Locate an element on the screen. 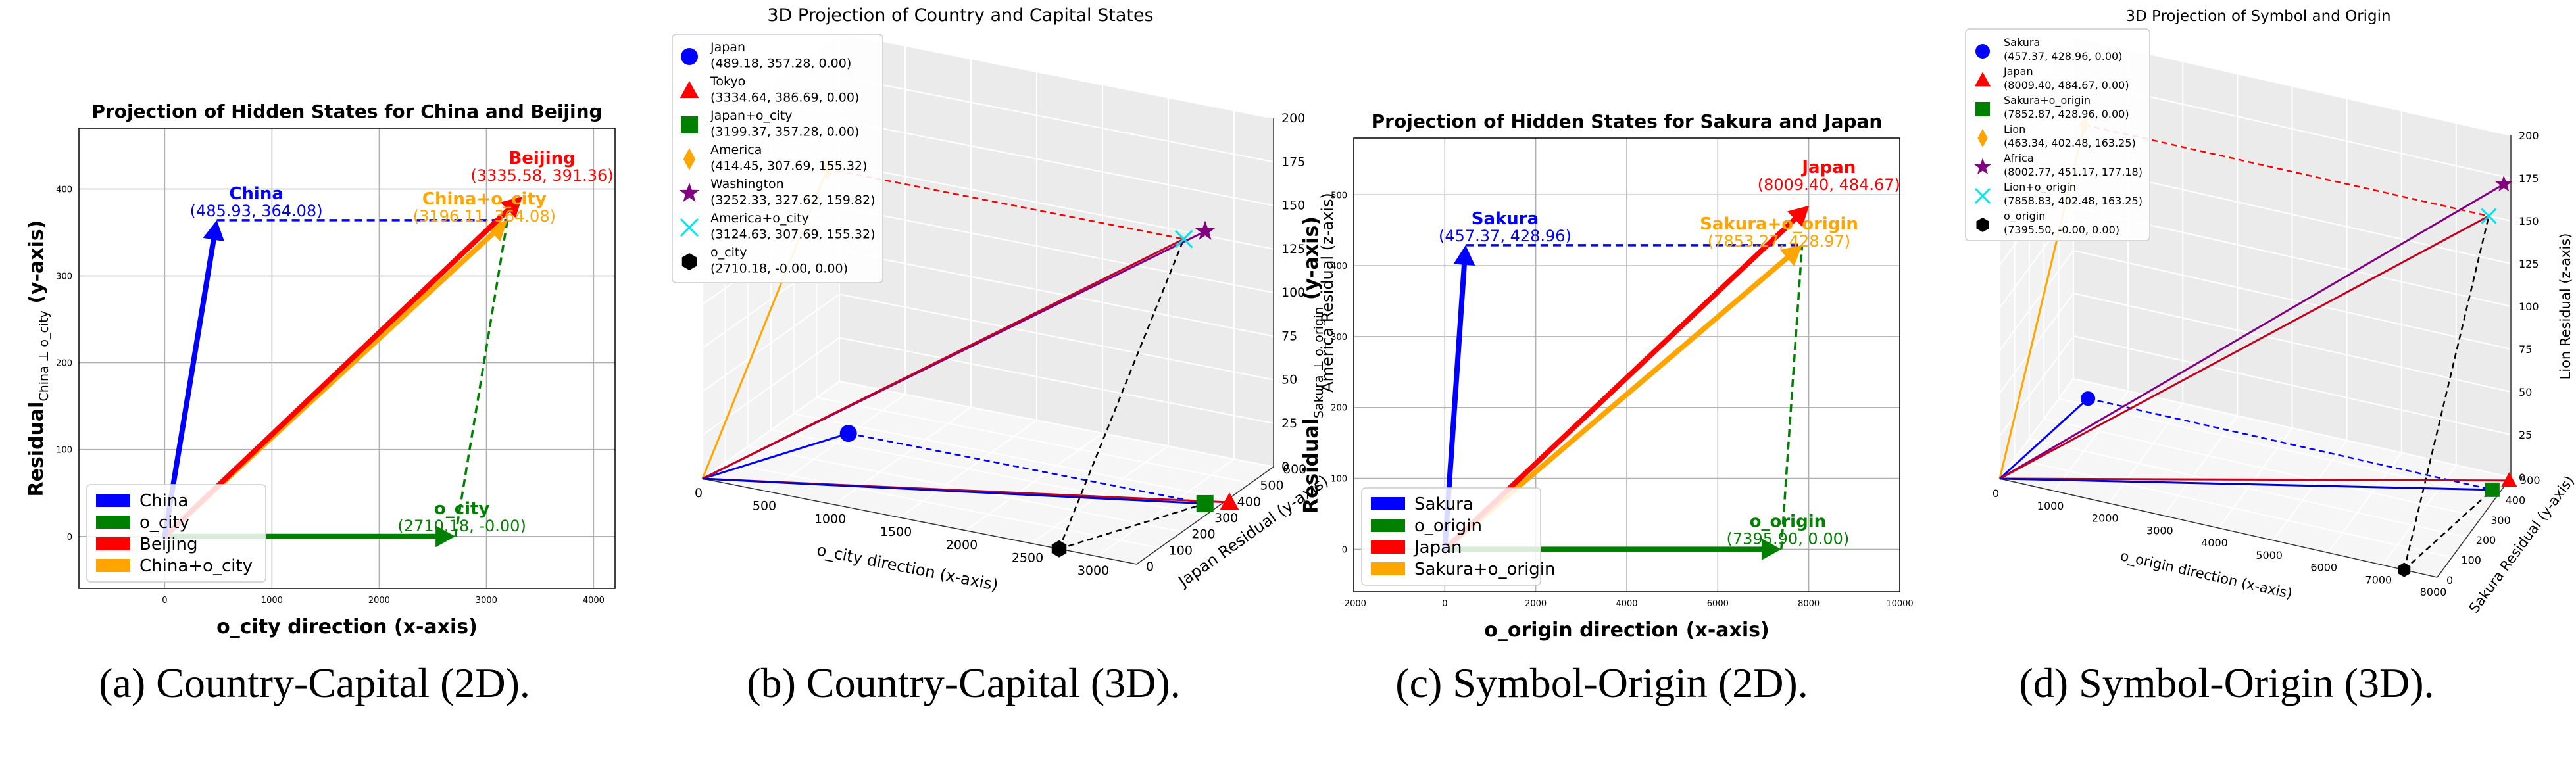 Image resolution: width=2576 pixels, height=768 pixels. dashed-guide-second-to-sum is located at coordinates (1005, 204).